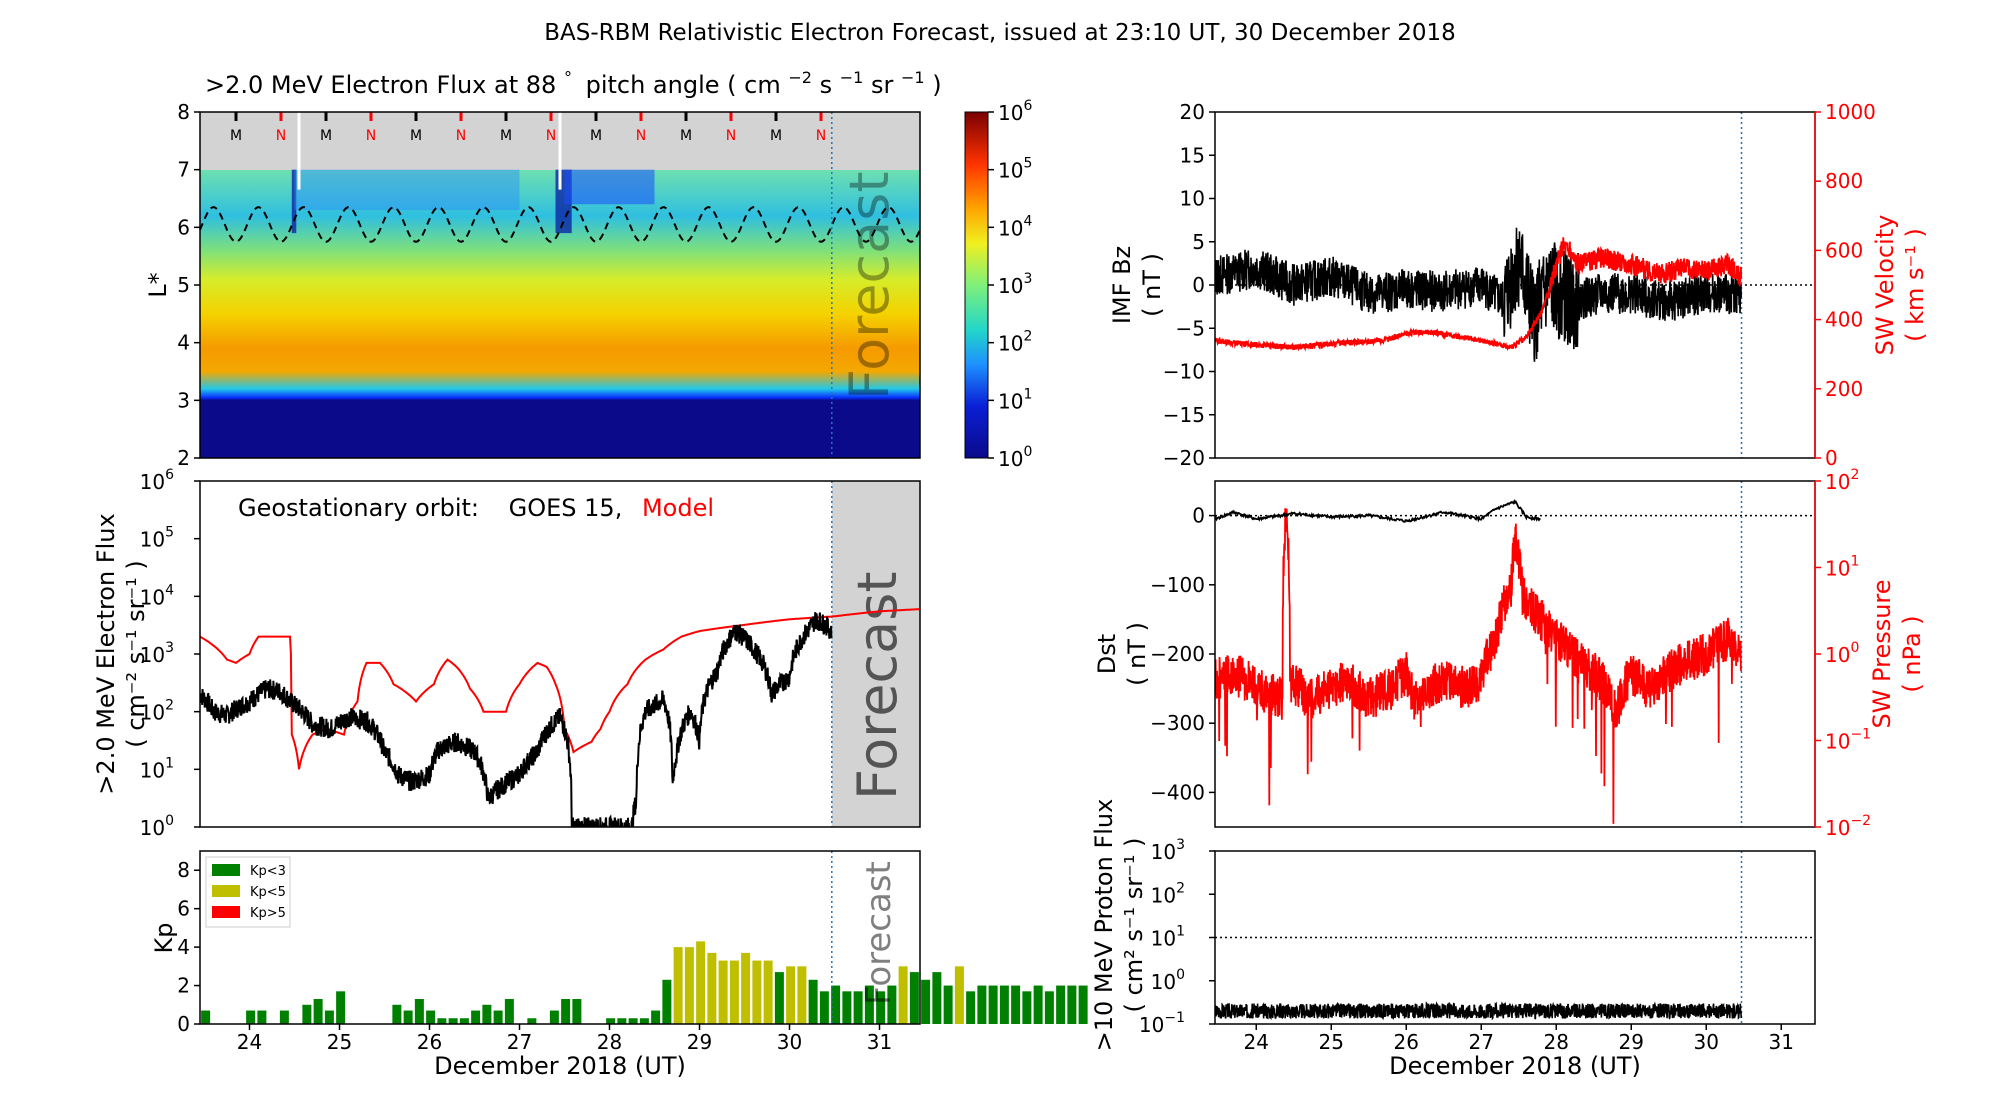  Describe the element at coordinates (936, 85) in the screenshot. I see `lstar-title-unit-d: )` at that location.